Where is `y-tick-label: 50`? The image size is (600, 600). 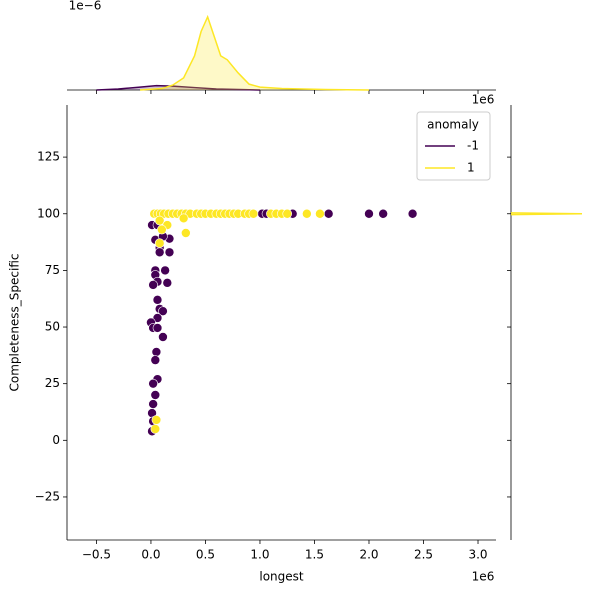 y-tick-label: 50 is located at coordinates (52, 327).